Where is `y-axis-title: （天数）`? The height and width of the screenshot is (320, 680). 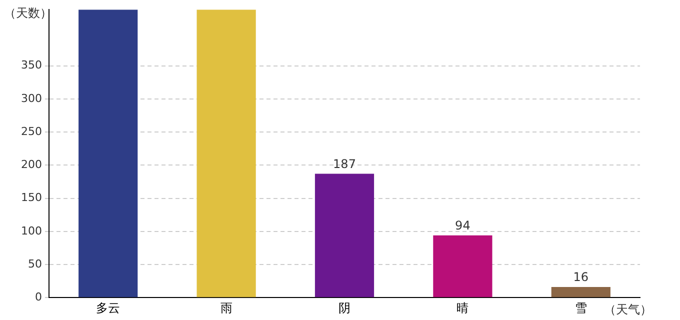 y-axis-title: （天数） is located at coordinates (28, 13).